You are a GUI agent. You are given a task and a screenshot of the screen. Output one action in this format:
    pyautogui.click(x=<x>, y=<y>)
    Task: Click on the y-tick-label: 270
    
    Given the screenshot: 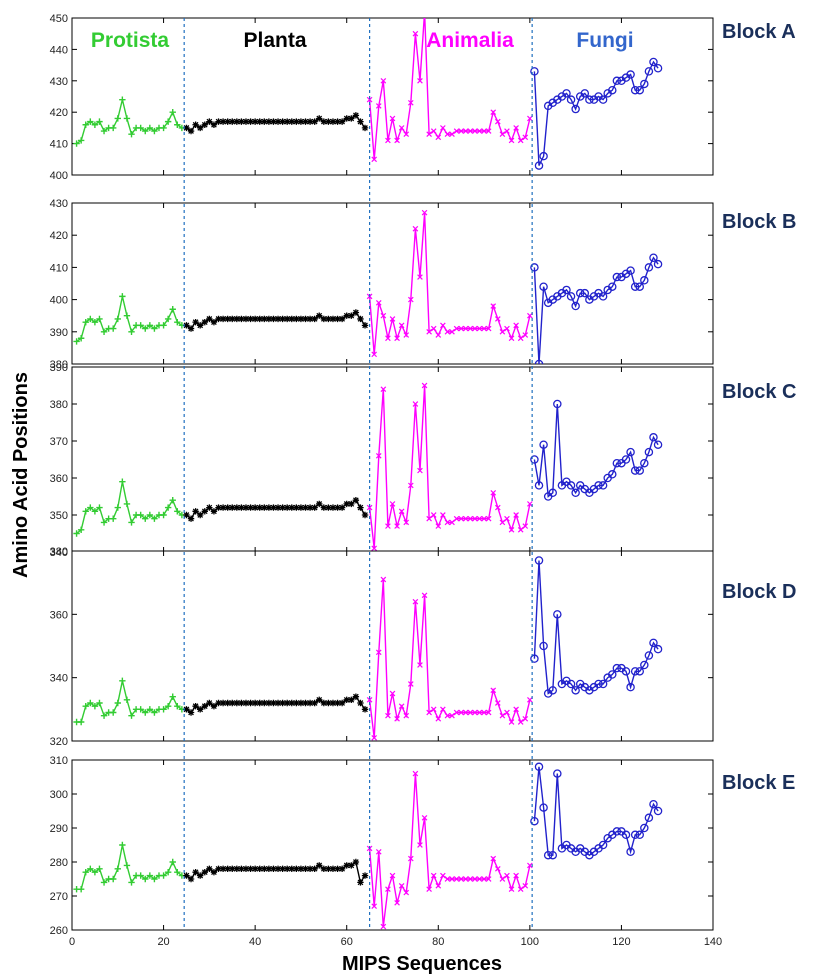 What is the action you would take?
    pyautogui.click(x=59, y=897)
    